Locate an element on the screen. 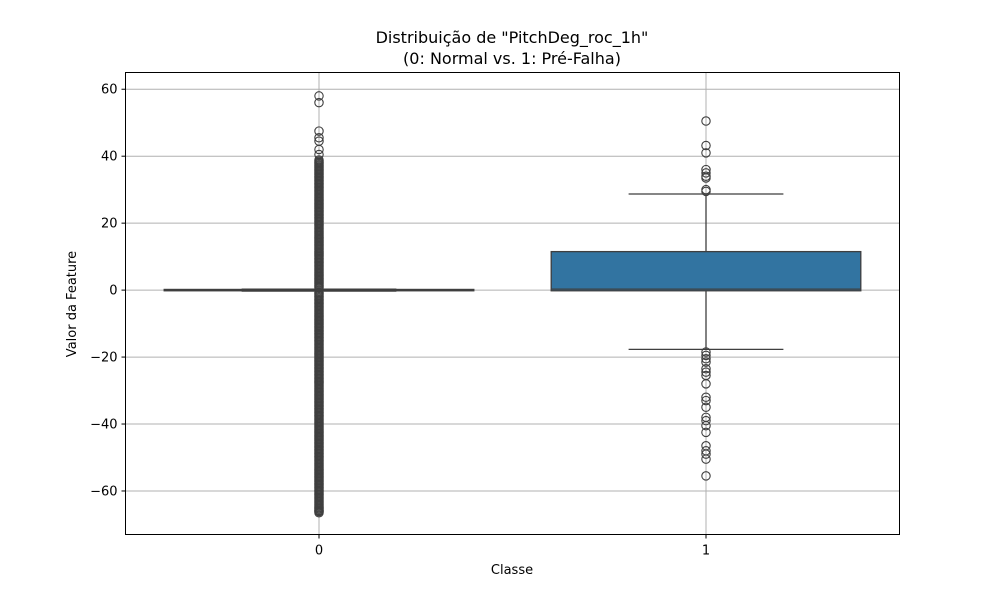 The width and height of the screenshot is (1000, 600). x-tick-label: 0 is located at coordinates (319, 551).